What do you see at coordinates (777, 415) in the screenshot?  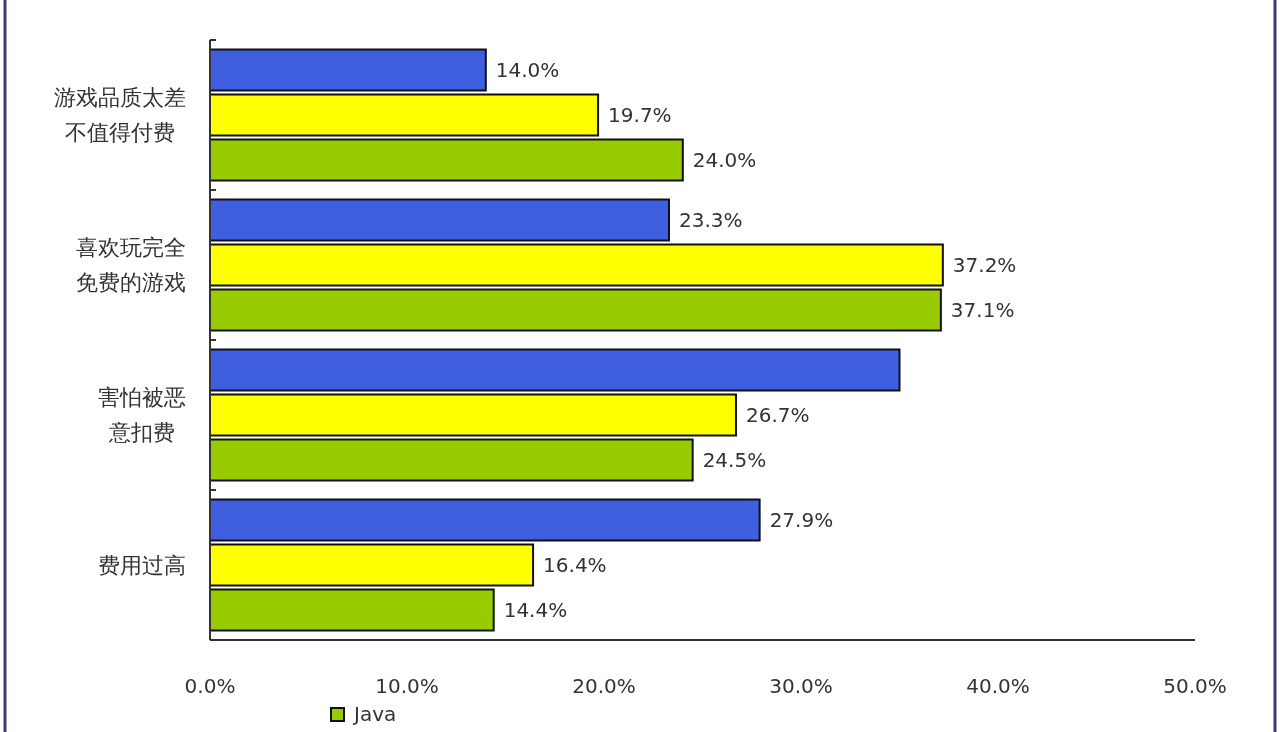 I see `data-label: 26.7%` at bounding box center [777, 415].